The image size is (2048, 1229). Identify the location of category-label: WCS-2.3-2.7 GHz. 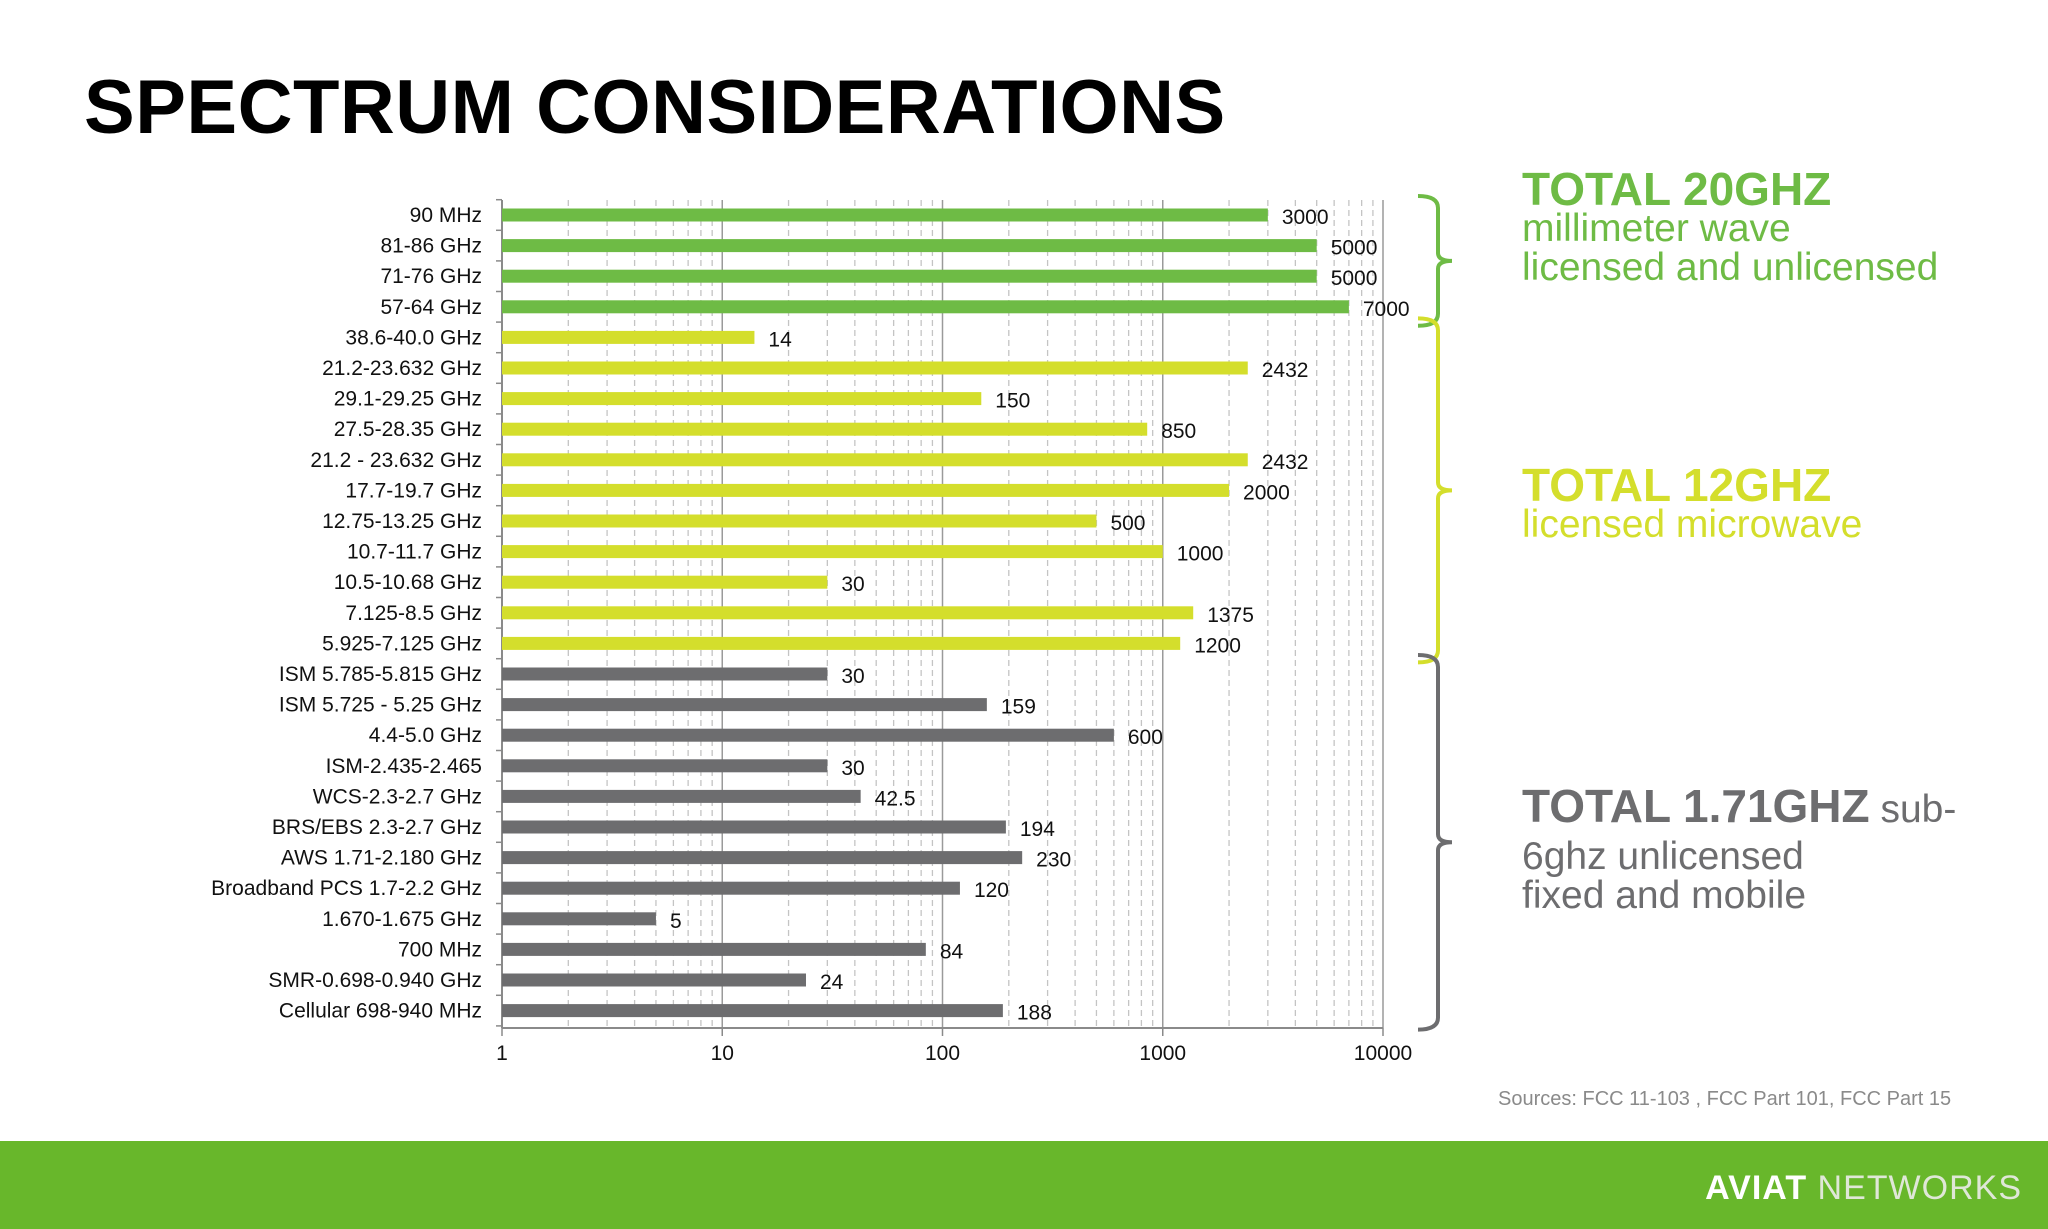
(397, 796).